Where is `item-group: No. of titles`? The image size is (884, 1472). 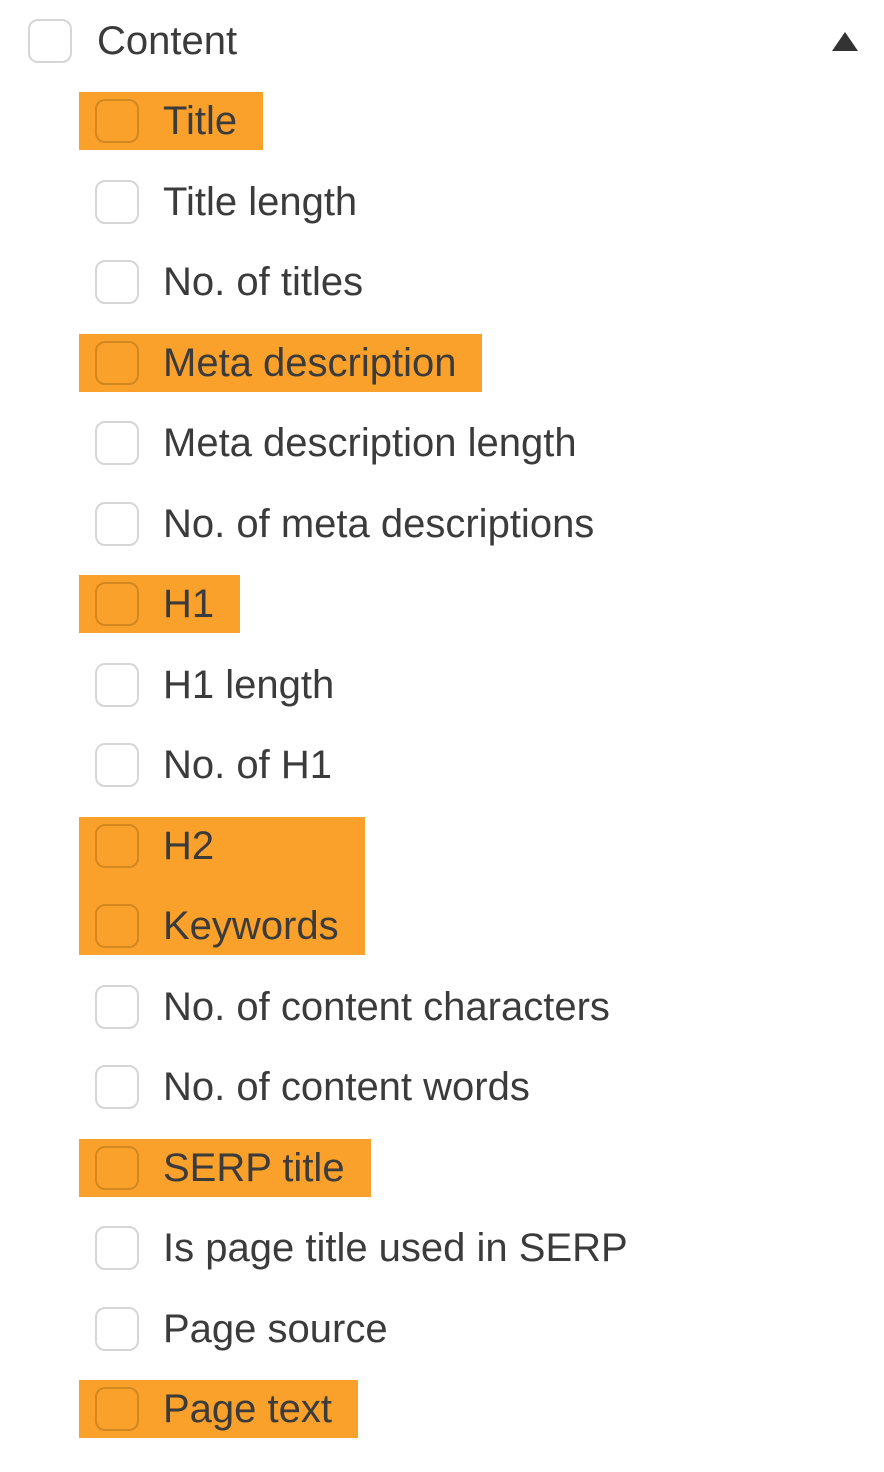
item-group: No. of titles is located at coordinates (234, 282).